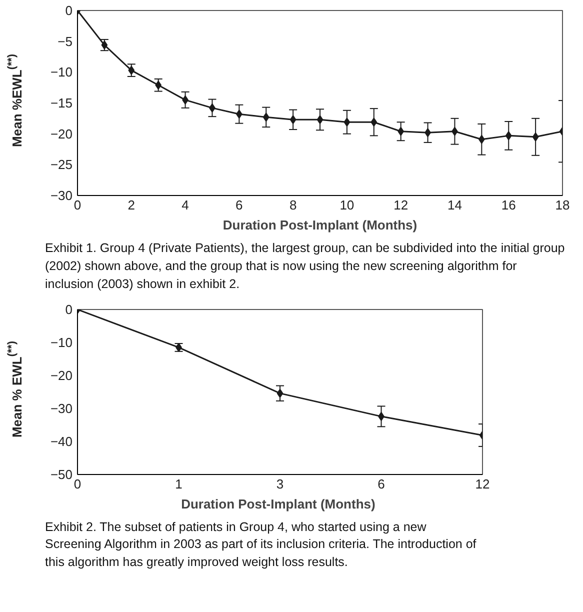 Image resolution: width=583 pixels, height=612 pixels. What do you see at coordinates (61, 474) in the screenshot?
I see `y-tick-label: −50` at bounding box center [61, 474].